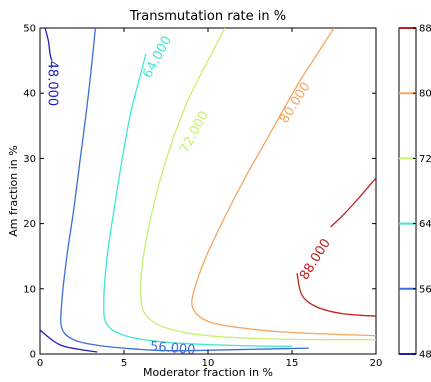 This screenshot has height=382, width=431. Describe the element at coordinates (40, 363) in the screenshot. I see `x-tick-label: 0` at that location.